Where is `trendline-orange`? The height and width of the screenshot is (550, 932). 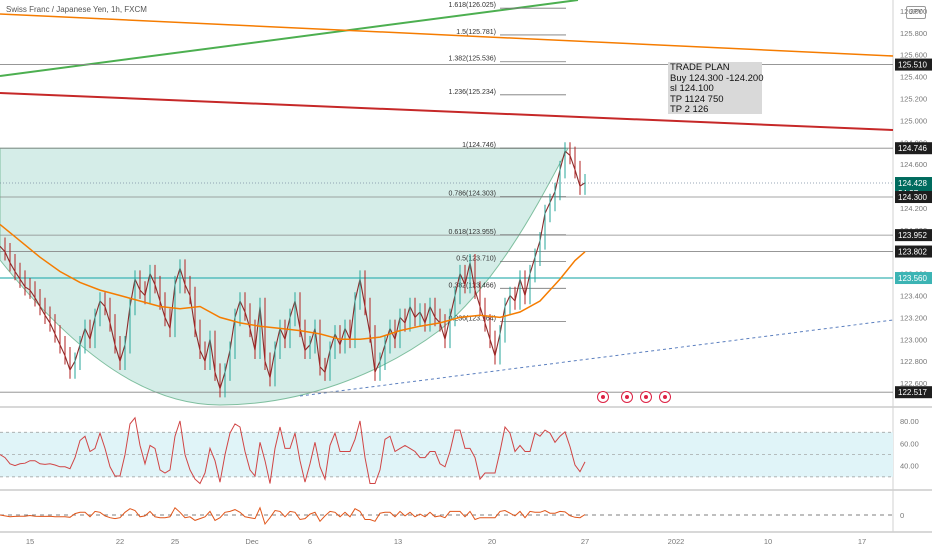
trendline-orange is located at coordinates (447, 35).